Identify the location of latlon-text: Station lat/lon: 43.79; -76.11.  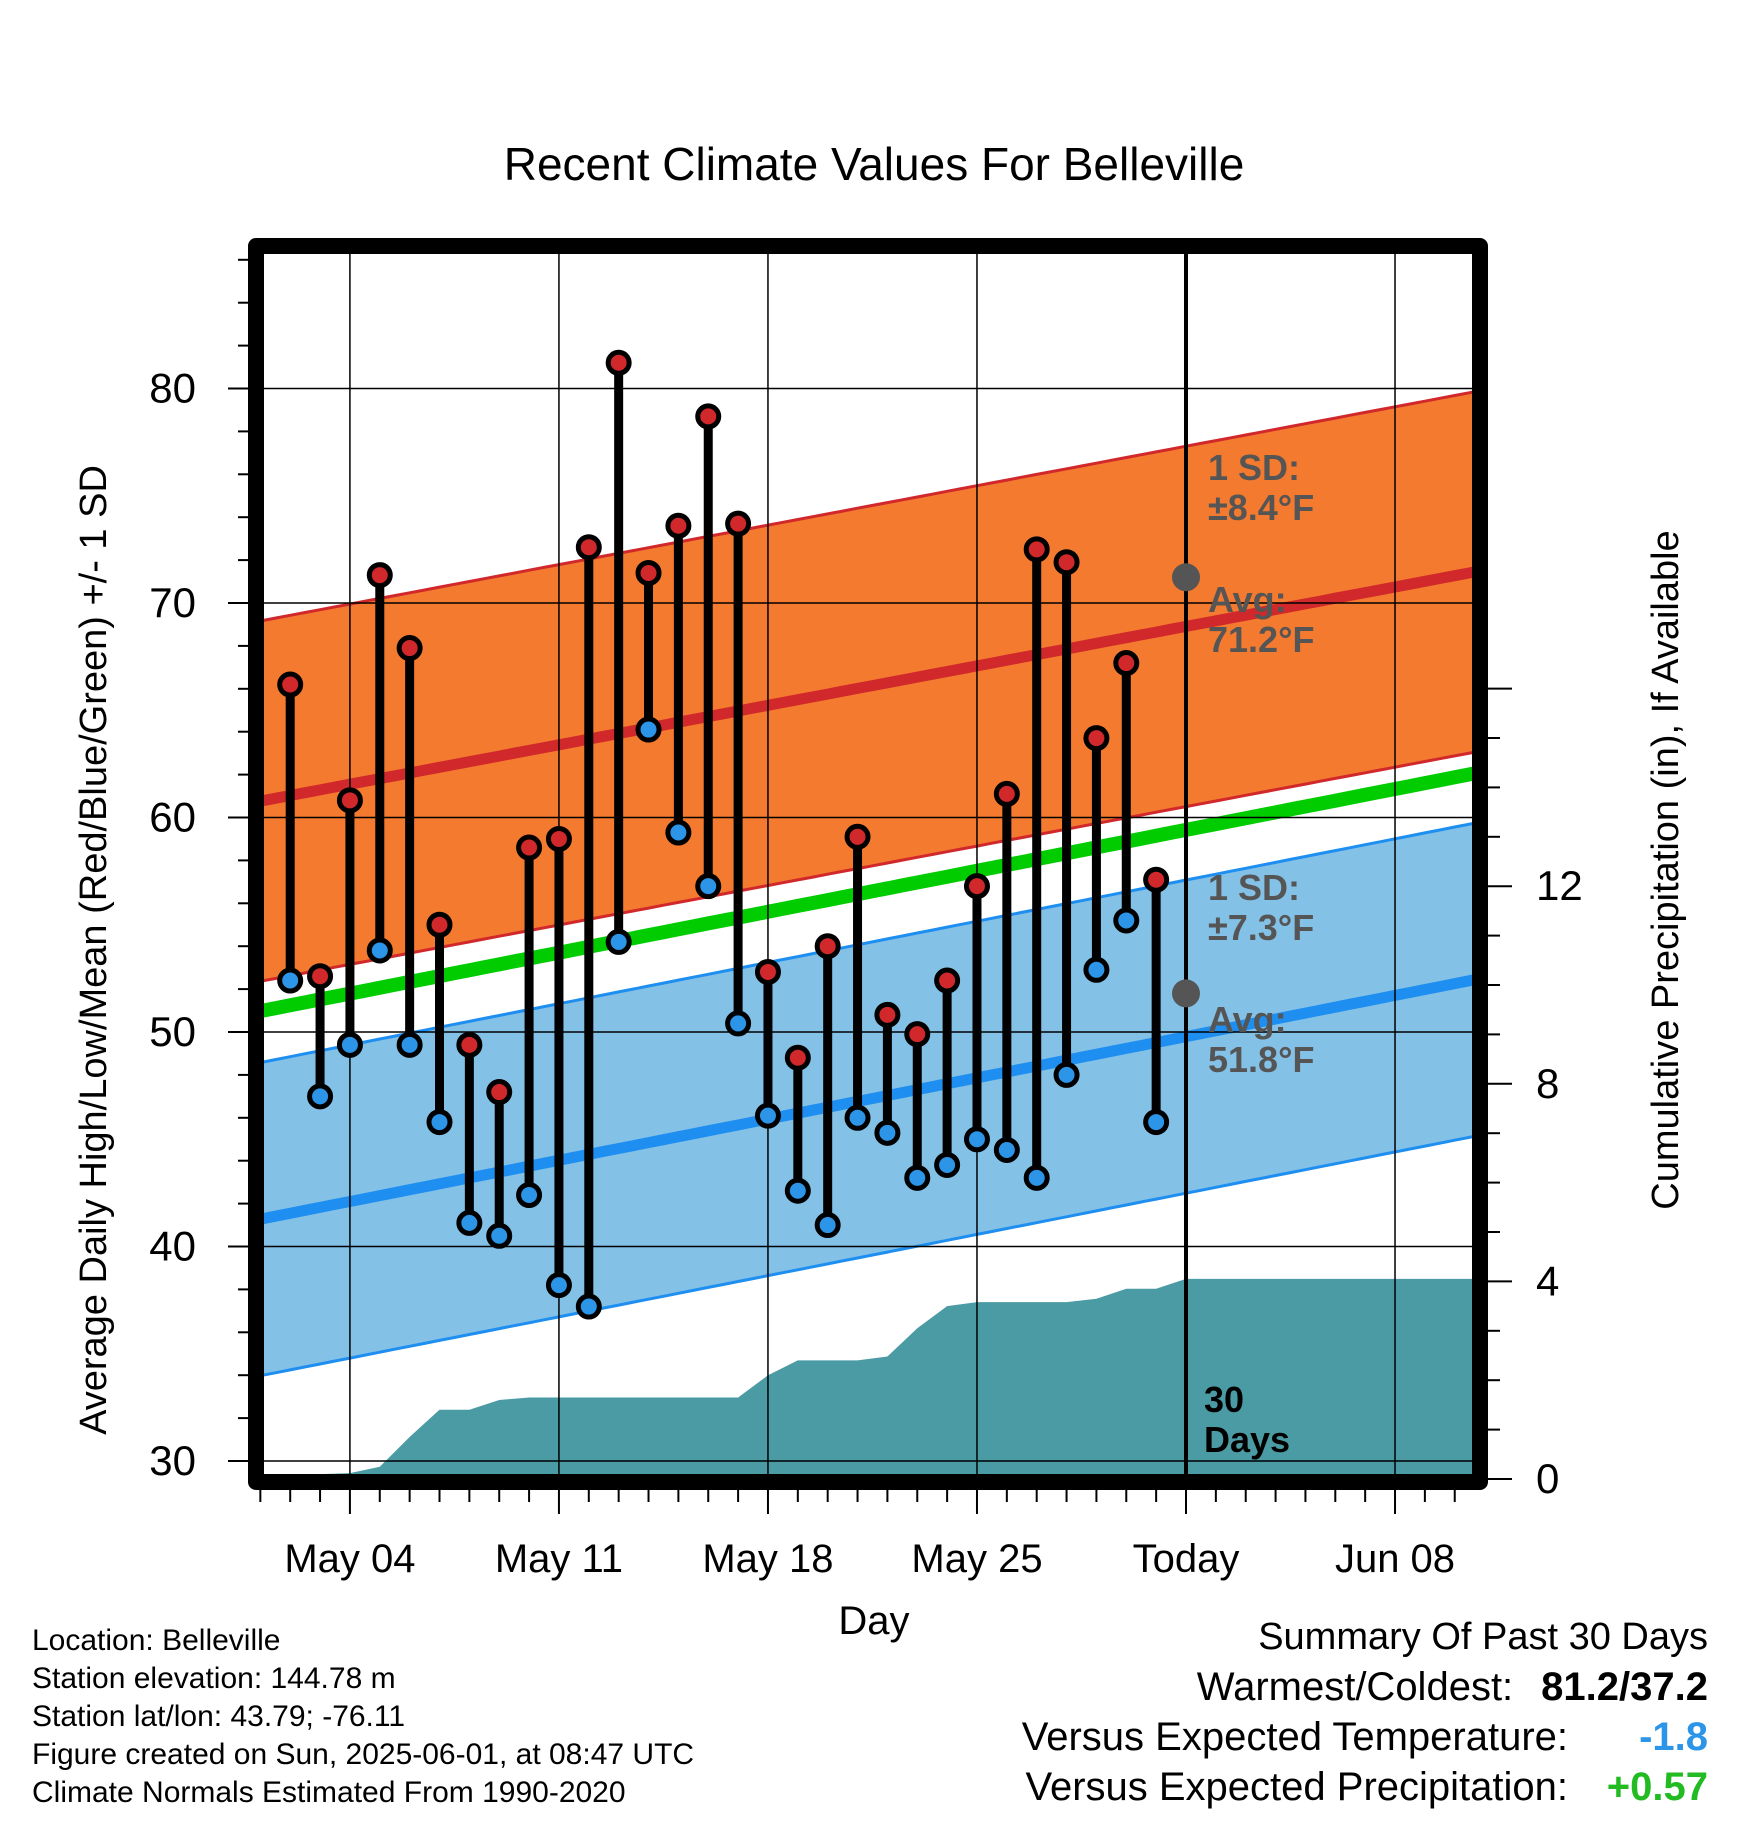
(219, 1716).